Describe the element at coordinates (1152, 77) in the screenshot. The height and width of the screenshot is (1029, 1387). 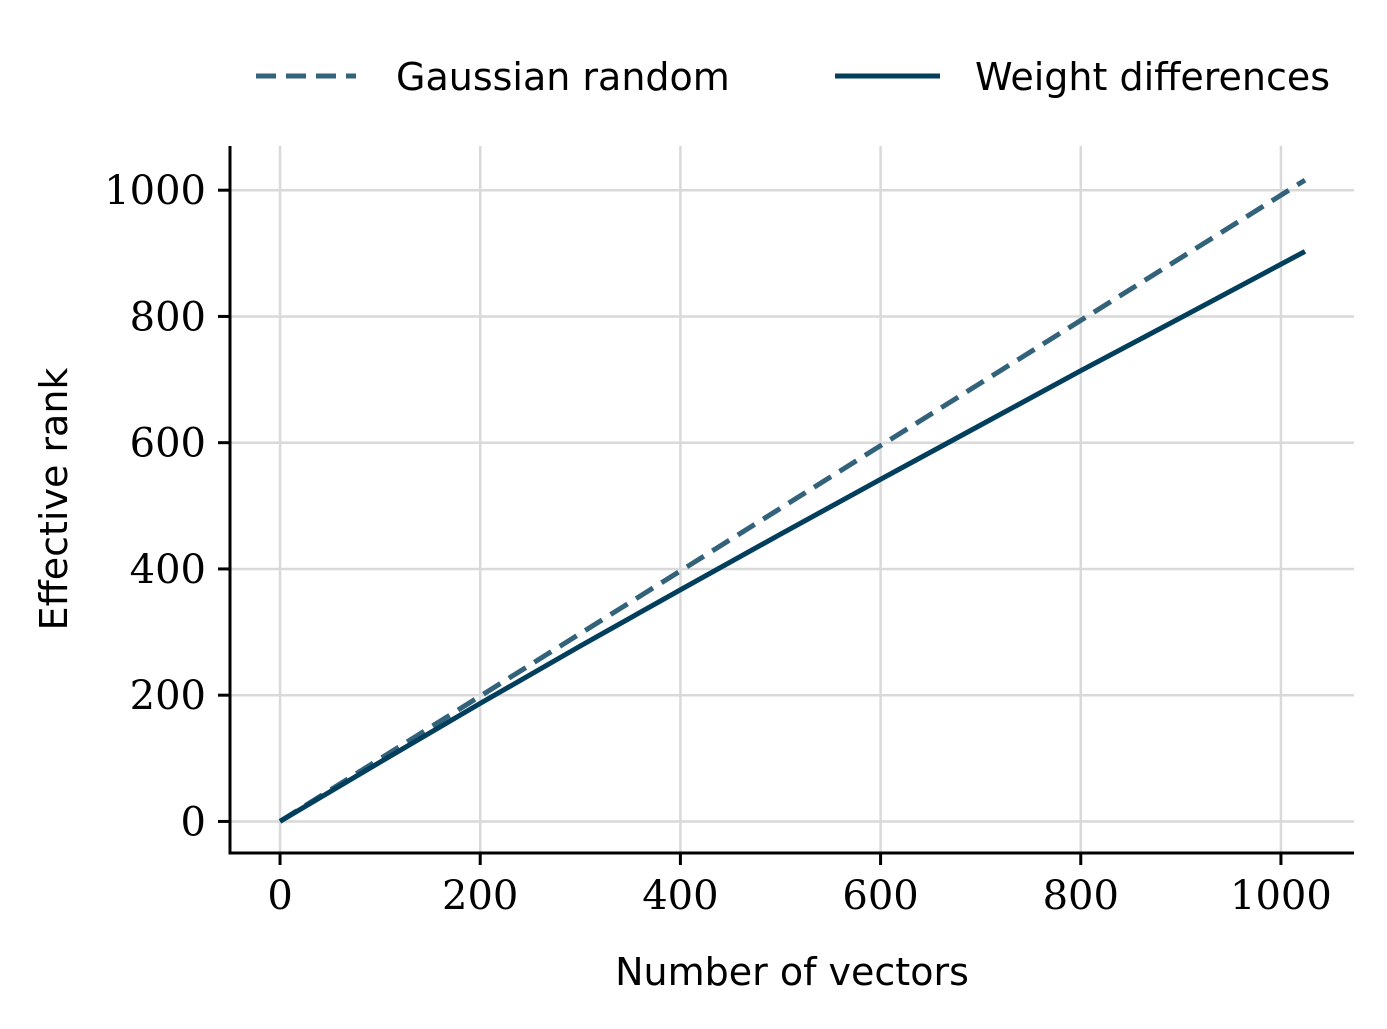
I see `legend-label-1: Weight differences` at that location.